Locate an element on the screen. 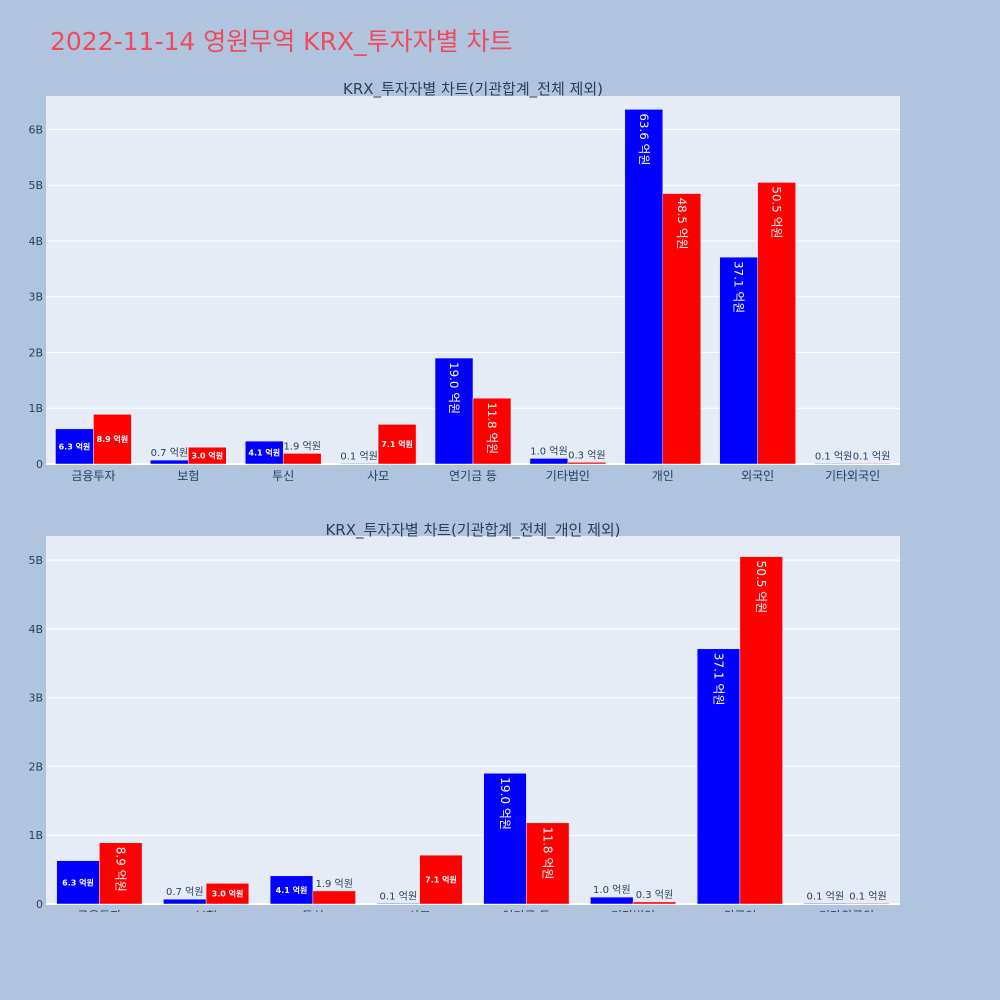 Image resolution: width=1000 pixels, height=1000 pixels. data-label: 63.6 억원 is located at coordinates (644, 139).